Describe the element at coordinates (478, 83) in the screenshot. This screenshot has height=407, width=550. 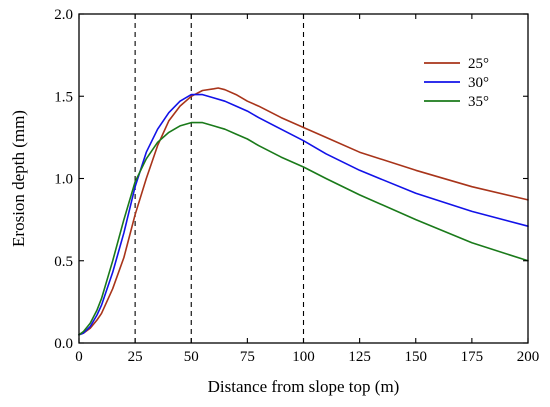
I see `legend-label-1: 30°` at that location.